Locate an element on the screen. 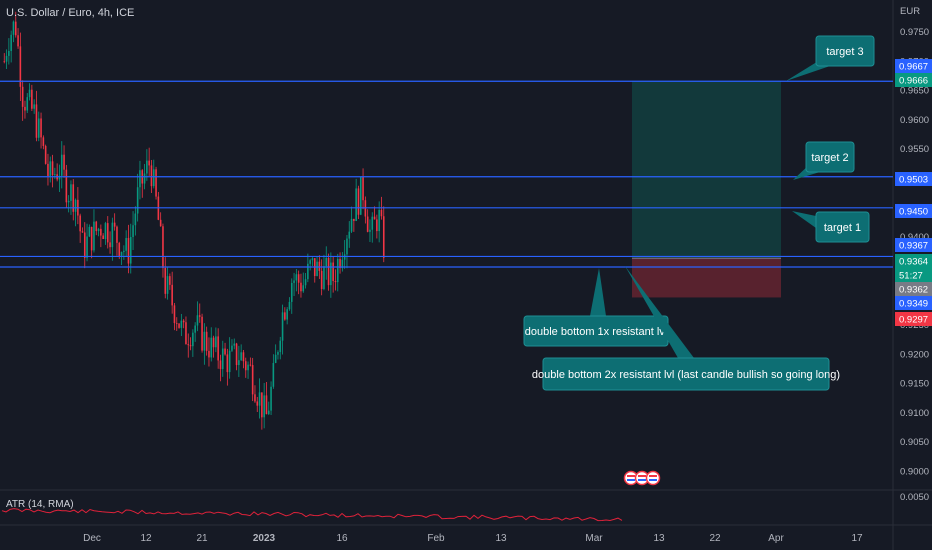 The width and height of the screenshot is (932, 550). x-tick-label: 17 is located at coordinates (857, 538).